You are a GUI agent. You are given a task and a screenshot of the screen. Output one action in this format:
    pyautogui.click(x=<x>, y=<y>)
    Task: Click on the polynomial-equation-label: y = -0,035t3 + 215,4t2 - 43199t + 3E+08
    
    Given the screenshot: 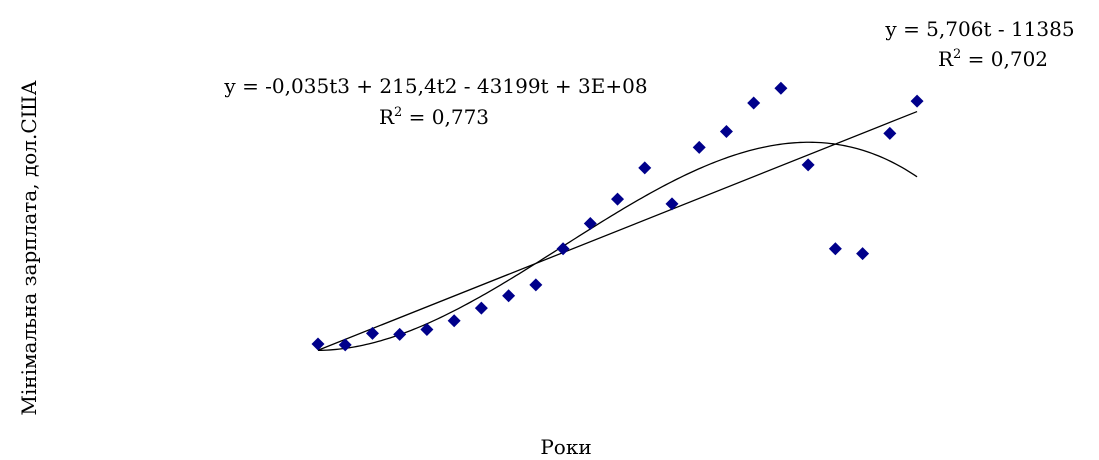 What is the action you would take?
    pyautogui.click(x=435, y=86)
    